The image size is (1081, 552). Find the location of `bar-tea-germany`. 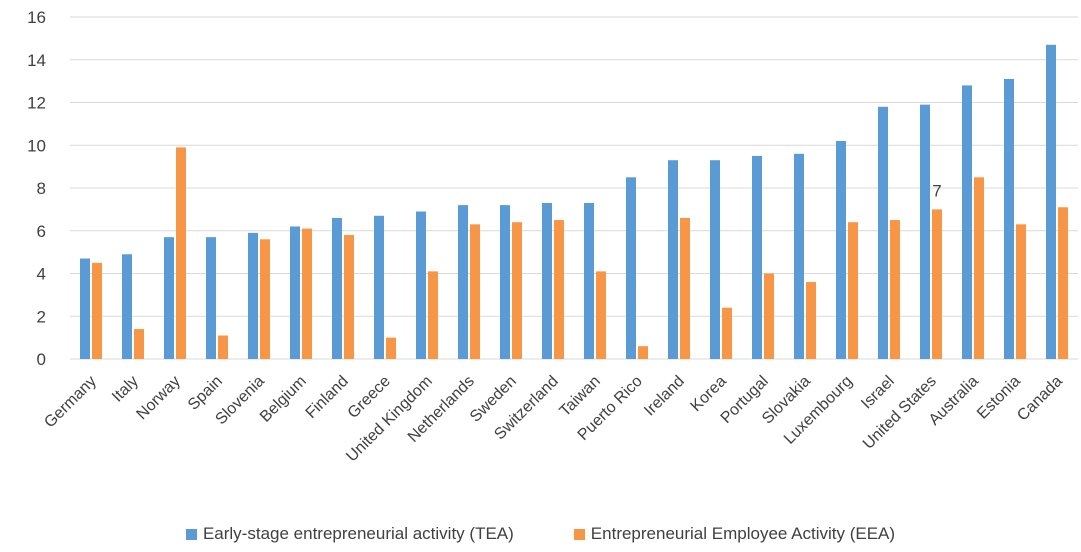

bar-tea-germany is located at coordinates (85, 308).